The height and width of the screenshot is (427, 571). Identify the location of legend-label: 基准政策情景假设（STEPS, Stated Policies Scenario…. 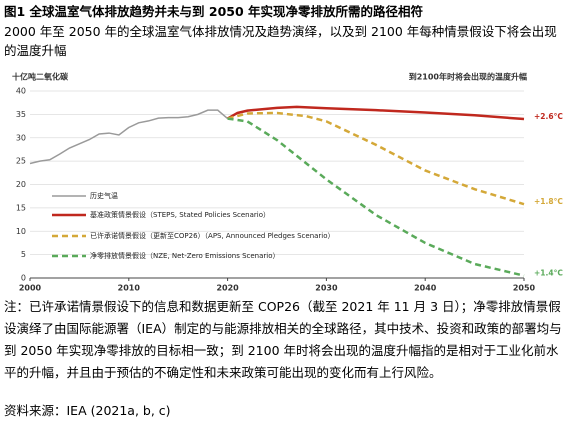
(180, 214).